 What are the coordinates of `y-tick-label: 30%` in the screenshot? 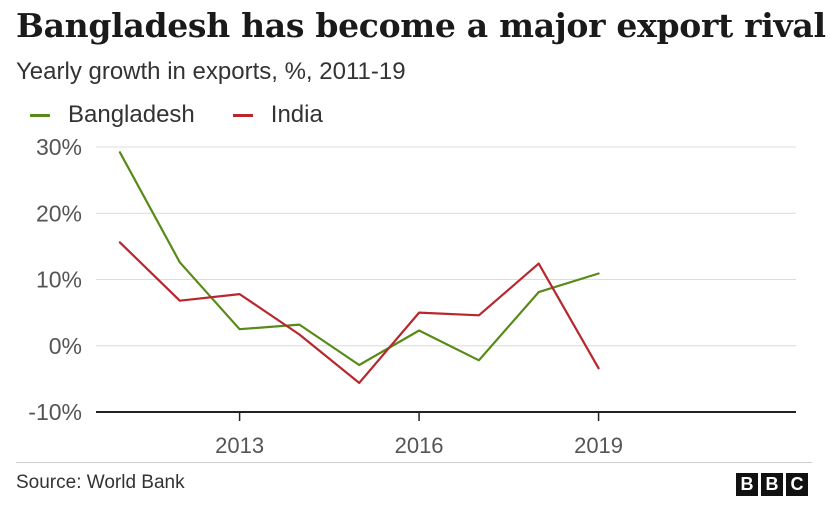 It's located at (59, 147).